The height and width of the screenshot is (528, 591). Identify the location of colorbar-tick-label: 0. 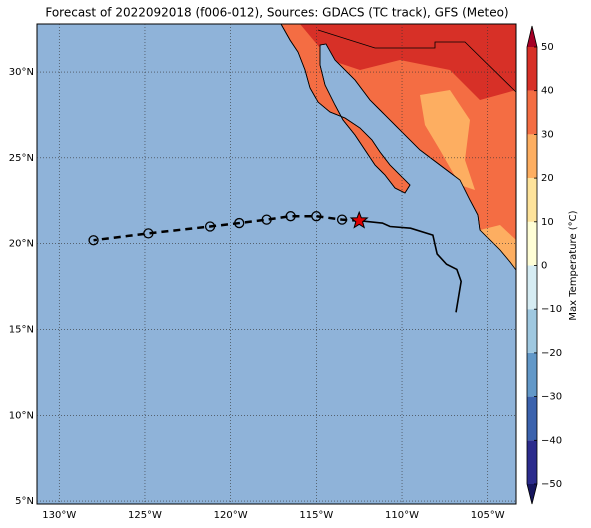
(544, 266).